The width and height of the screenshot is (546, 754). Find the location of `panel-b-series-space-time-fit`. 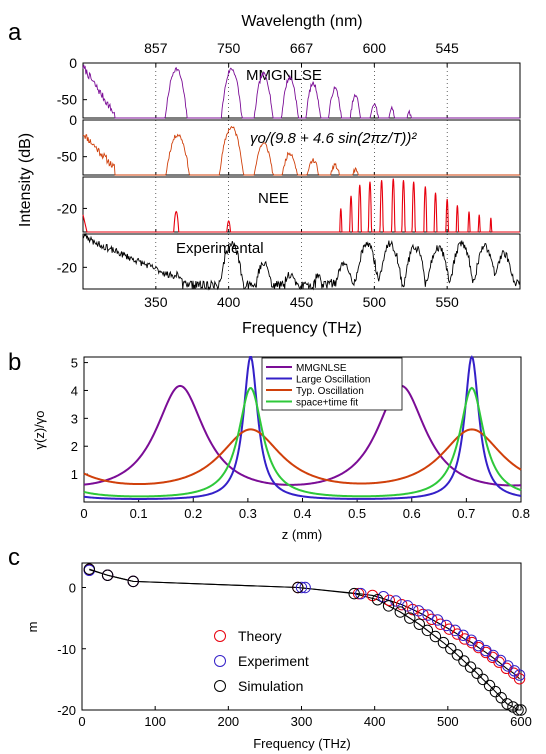

panel-b-series-space-time-fit is located at coordinates (302, 442).